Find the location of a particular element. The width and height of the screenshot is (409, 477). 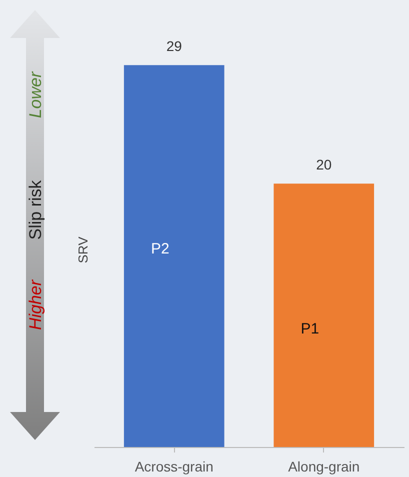

text: Slip risk is located at coordinates (35, 210).